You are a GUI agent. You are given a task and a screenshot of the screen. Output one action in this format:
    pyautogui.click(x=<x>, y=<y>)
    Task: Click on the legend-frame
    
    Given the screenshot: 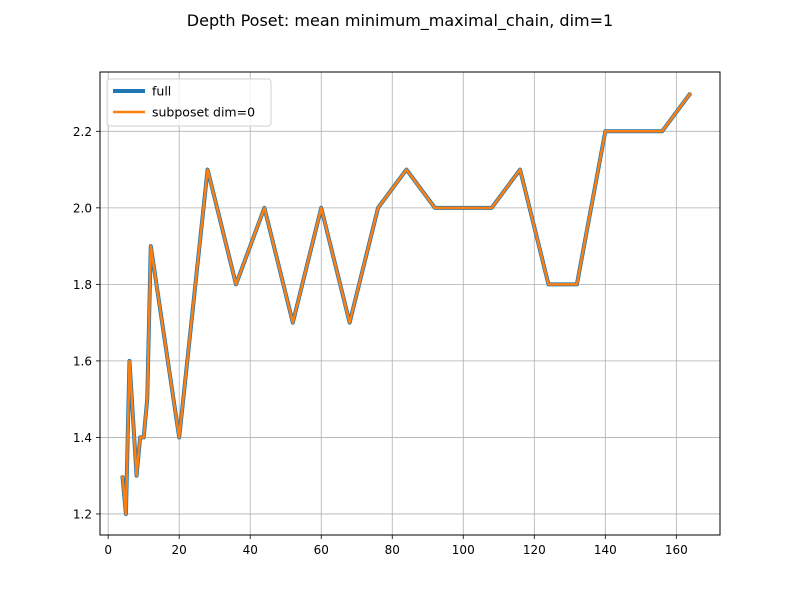 What is the action you would take?
    pyautogui.click(x=189, y=102)
    